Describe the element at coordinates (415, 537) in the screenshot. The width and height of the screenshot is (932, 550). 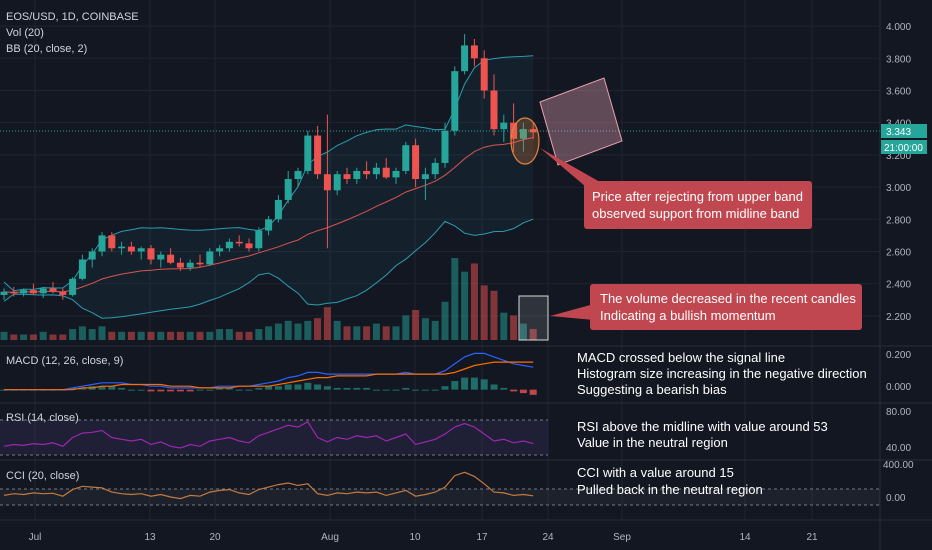
I see `time-tick-4: 10` at that location.